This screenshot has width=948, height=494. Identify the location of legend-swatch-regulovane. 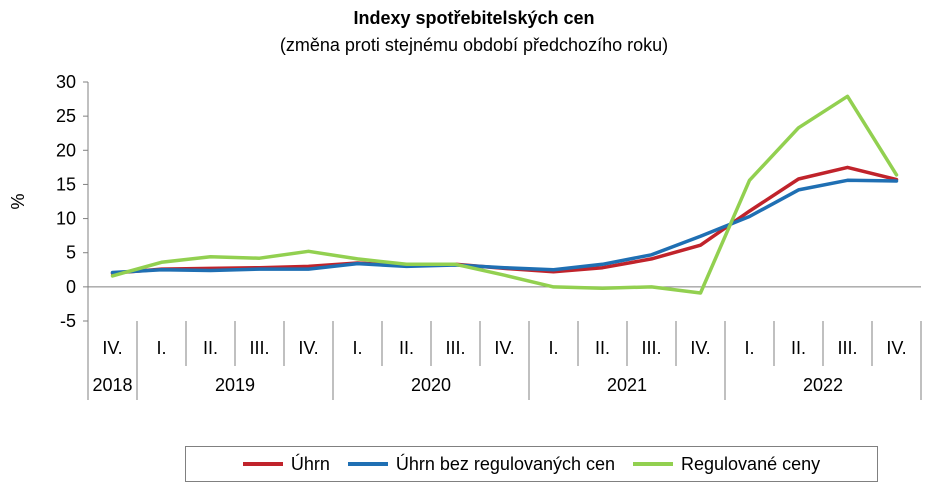
(653, 464).